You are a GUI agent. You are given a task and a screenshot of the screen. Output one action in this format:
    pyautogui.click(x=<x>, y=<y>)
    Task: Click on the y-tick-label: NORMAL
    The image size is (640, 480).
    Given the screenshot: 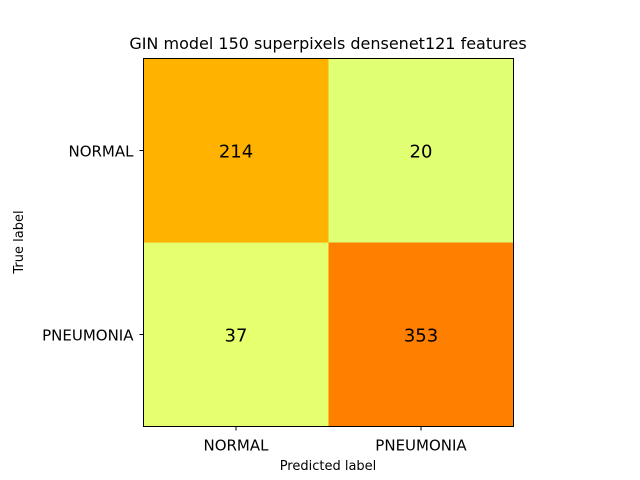 What is the action you would take?
    pyautogui.click(x=101, y=152)
    